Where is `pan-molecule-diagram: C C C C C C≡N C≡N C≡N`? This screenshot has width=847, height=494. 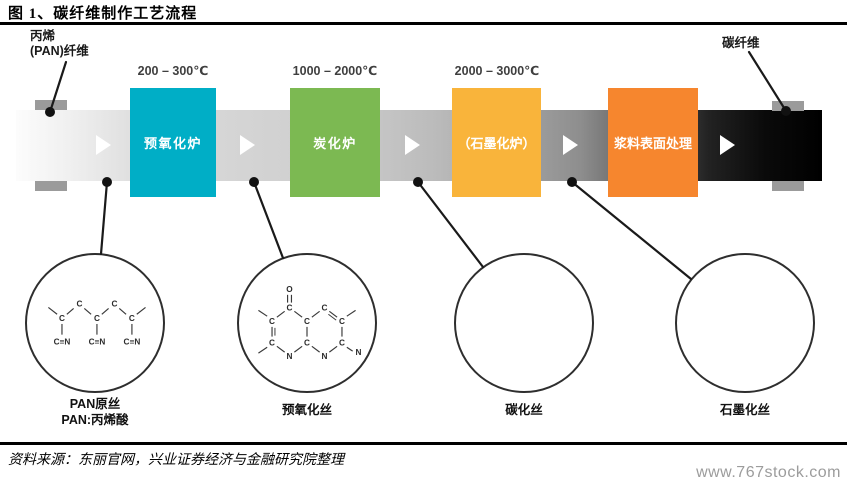 pan-molecule-diagram: C C C C C C≡N C≡N C≡N is located at coordinates (97, 322).